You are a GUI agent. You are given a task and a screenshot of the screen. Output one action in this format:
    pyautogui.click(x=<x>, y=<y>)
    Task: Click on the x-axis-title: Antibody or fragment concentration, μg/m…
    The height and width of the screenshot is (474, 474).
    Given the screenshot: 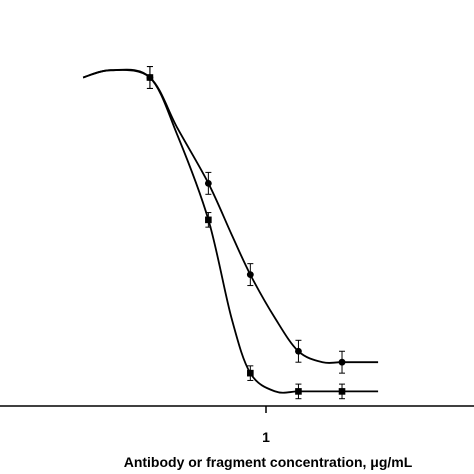 What is the action you would take?
    pyautogui.click(x=268, y=462)
    